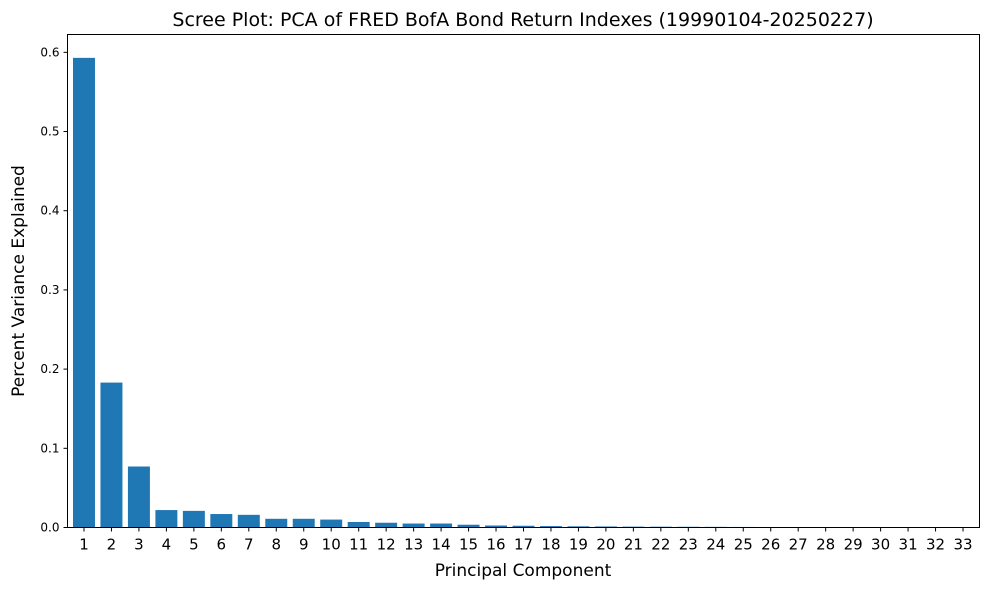 The width and height of the screenshot is (989, 590). What do you see at coordinates (49, 528) in the screenshot?
I see `y-tick-label: 0.0` at bounding box center [49, 528].